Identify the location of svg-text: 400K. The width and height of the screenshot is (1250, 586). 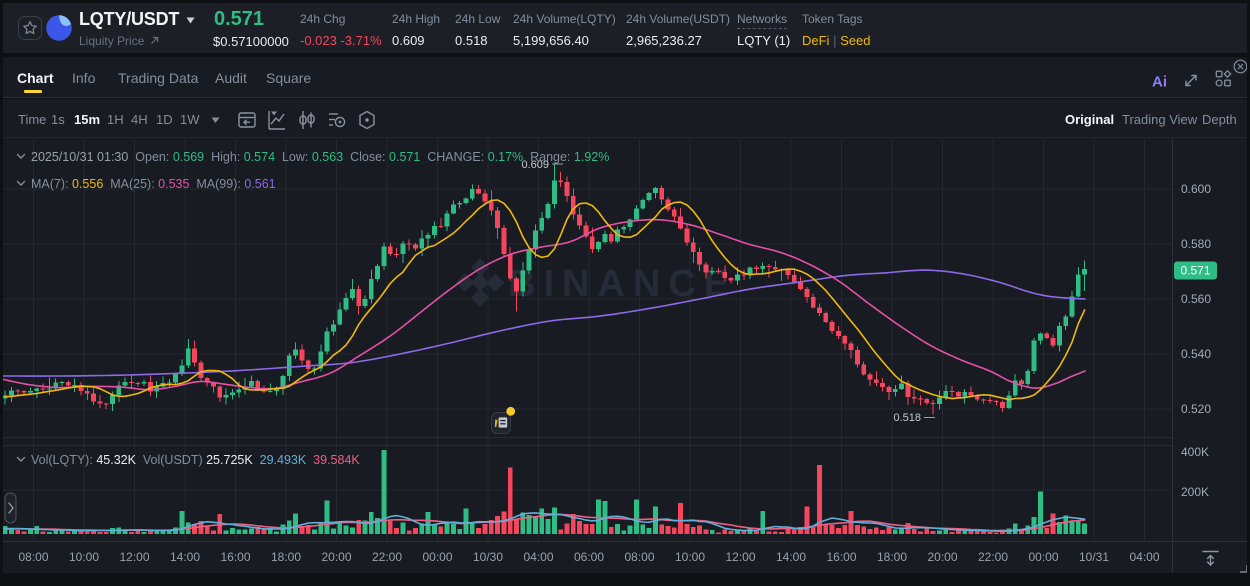
(1195, 452).